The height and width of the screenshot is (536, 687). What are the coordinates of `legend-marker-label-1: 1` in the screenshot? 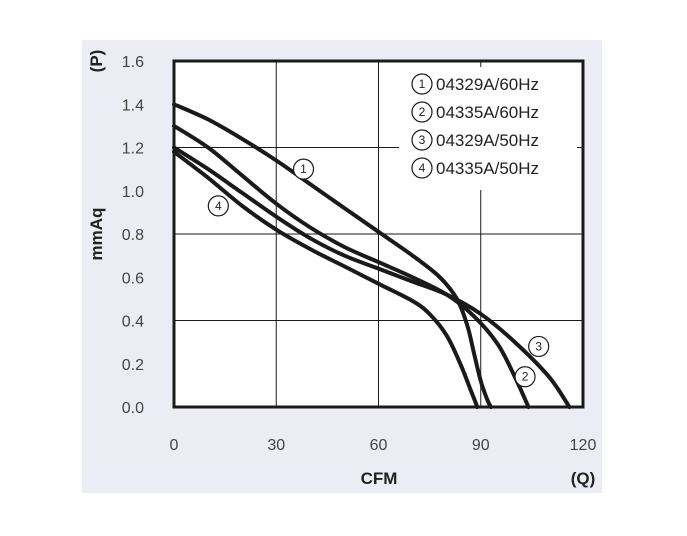 It's located at (422, 84).